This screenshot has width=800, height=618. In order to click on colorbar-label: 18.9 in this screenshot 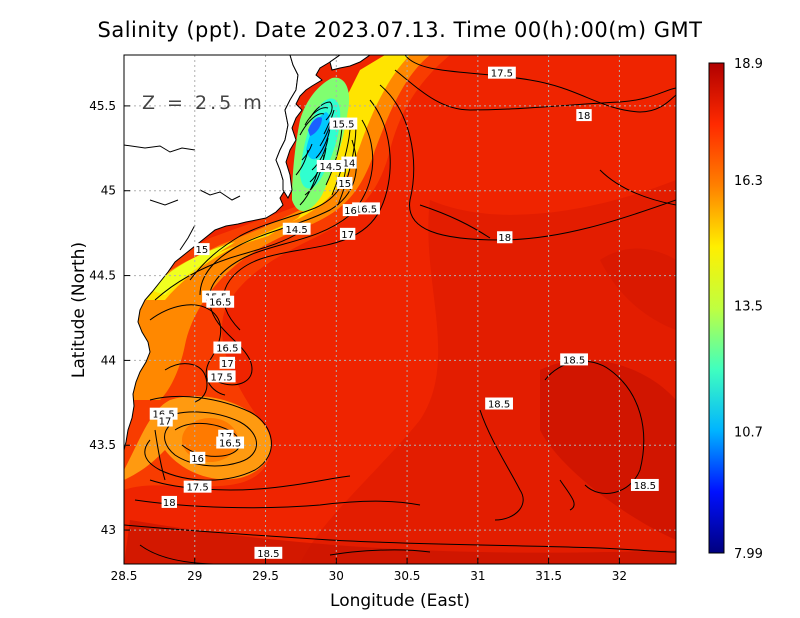, I will do `click(748, 64)`.